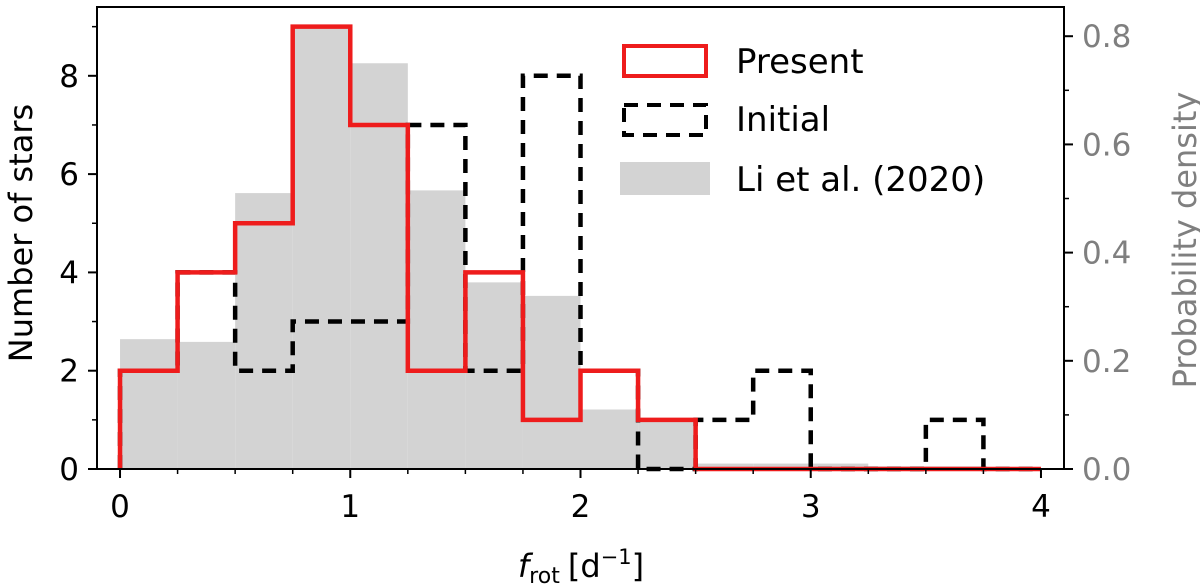 This screenshot has width=1200, height=587. Describe the element at coordinates (638, 566) in the screenshot. I see `x-axis-label-close: ]` at that location.